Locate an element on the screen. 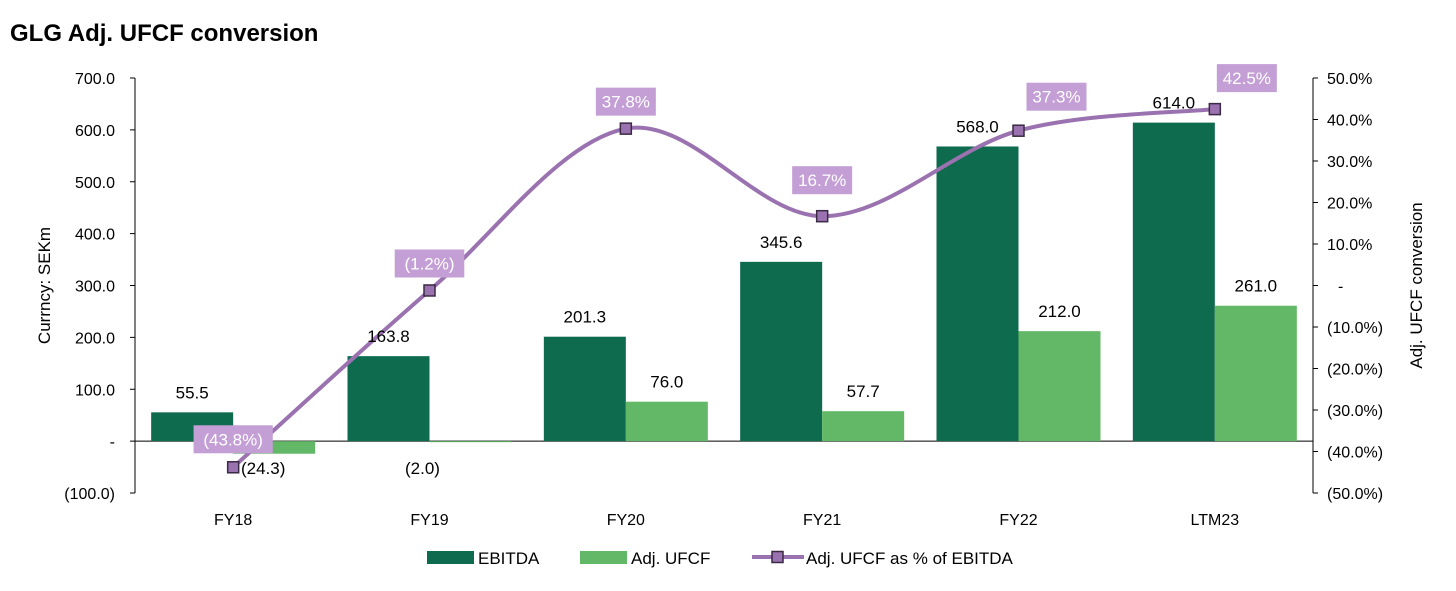  left-tick-label: 300.0 is located at coordinates (95, 287).